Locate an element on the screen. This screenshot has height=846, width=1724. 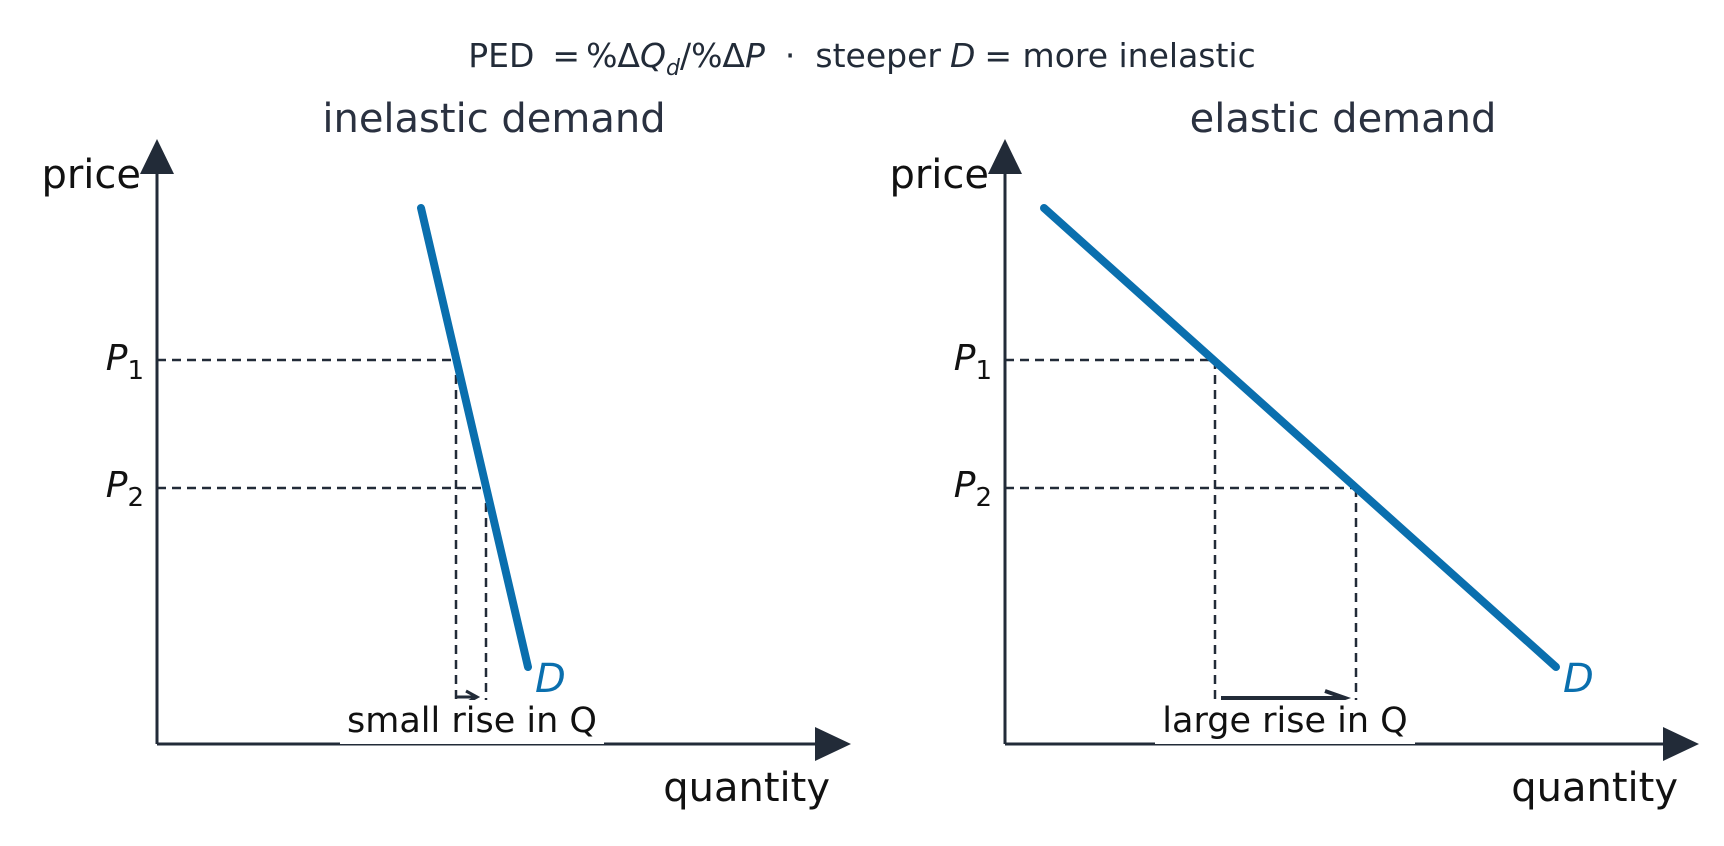
ped-formula: PED = %ΔQd/%ΔP · steeper D = more inelastic is located at coordinates (862, 58).